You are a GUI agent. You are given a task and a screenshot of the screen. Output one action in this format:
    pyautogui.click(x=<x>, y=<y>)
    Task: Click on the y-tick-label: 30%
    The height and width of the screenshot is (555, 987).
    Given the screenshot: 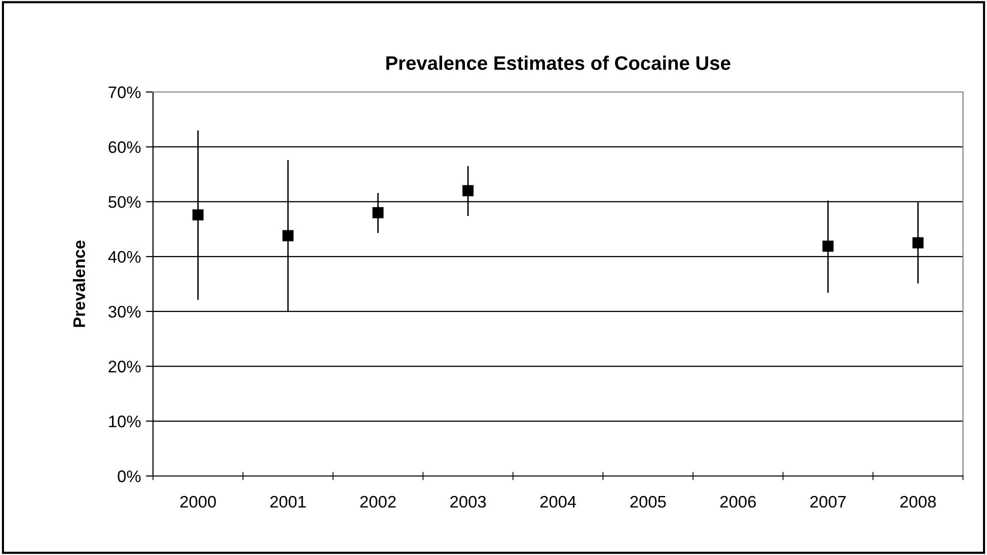 What is the action you would take?
    pyautogui.click(x=124, y=312)
    